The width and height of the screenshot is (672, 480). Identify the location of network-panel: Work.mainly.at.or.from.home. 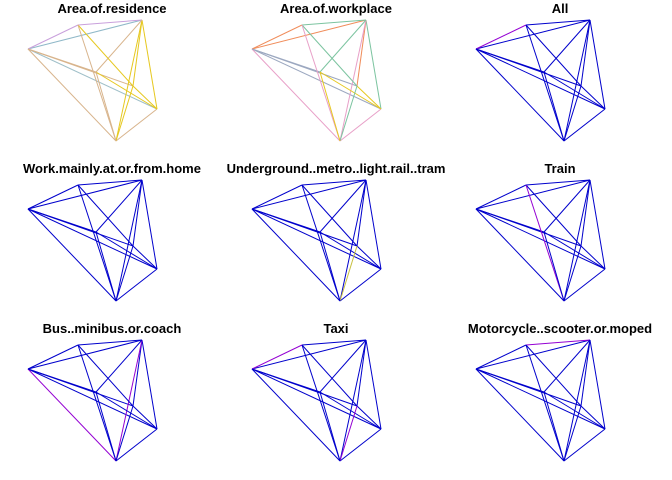
(112, 231).